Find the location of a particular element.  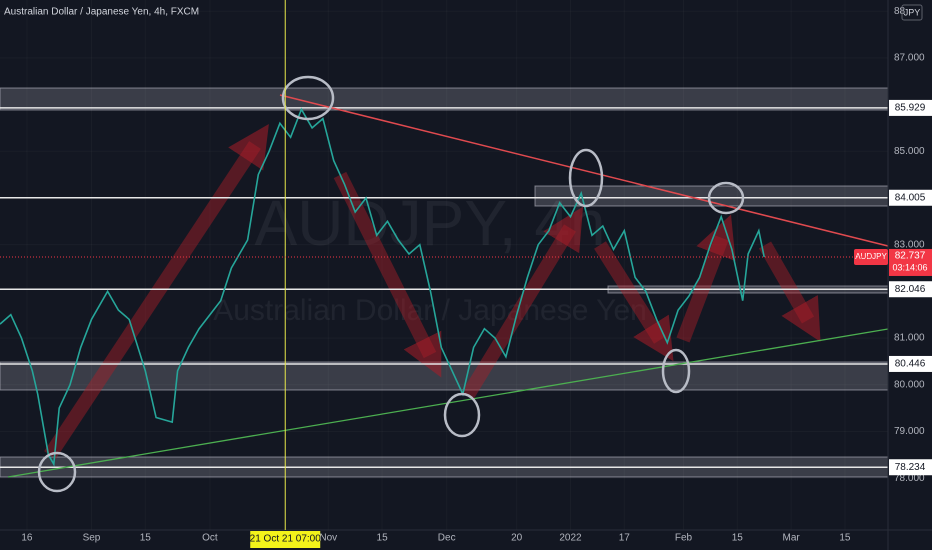

x-tick-label: Sep is located at coordinates (92, 538).